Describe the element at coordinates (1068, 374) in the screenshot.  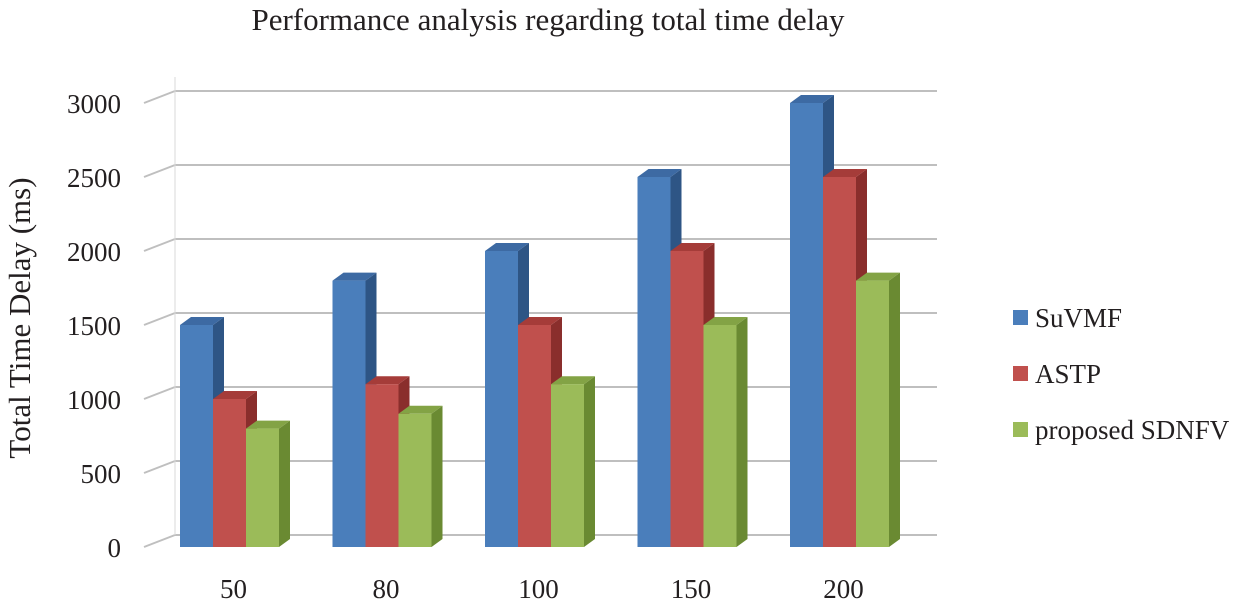
I see `legend-label: ASTP` at that location.